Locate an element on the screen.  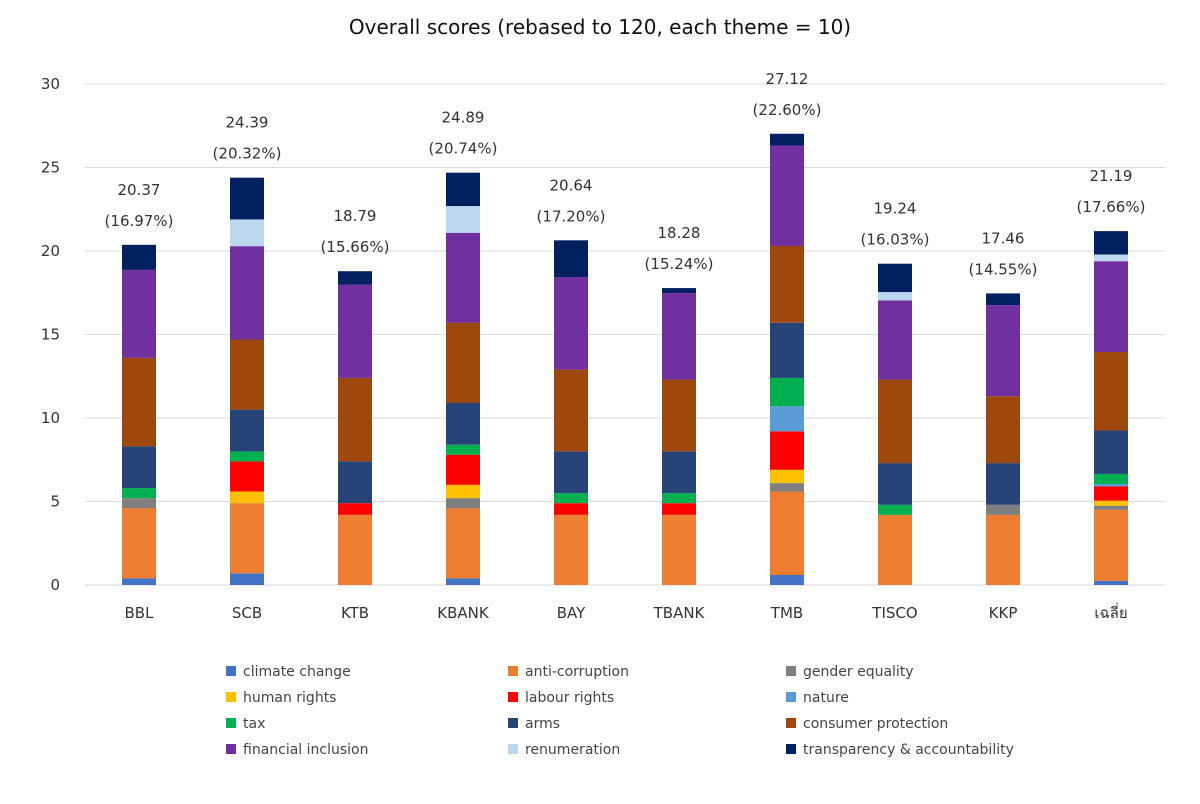
legend-item: arms is located at coordinates (534, 724).